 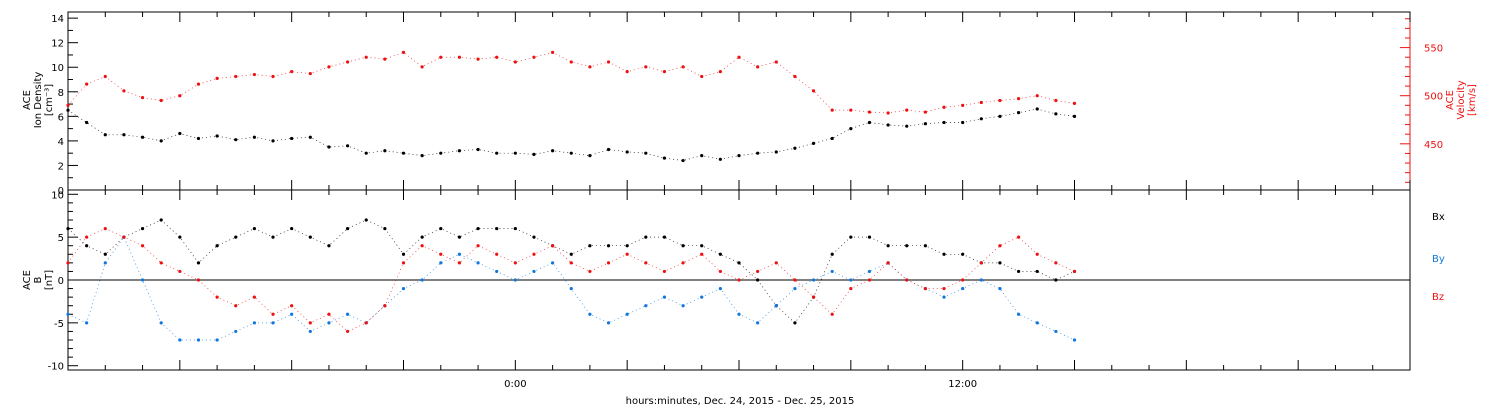 What do you see at coordinates (1438, 217) in the screenshot?
I see `legend-bx: Bx` at bounding box center [1438, 217].